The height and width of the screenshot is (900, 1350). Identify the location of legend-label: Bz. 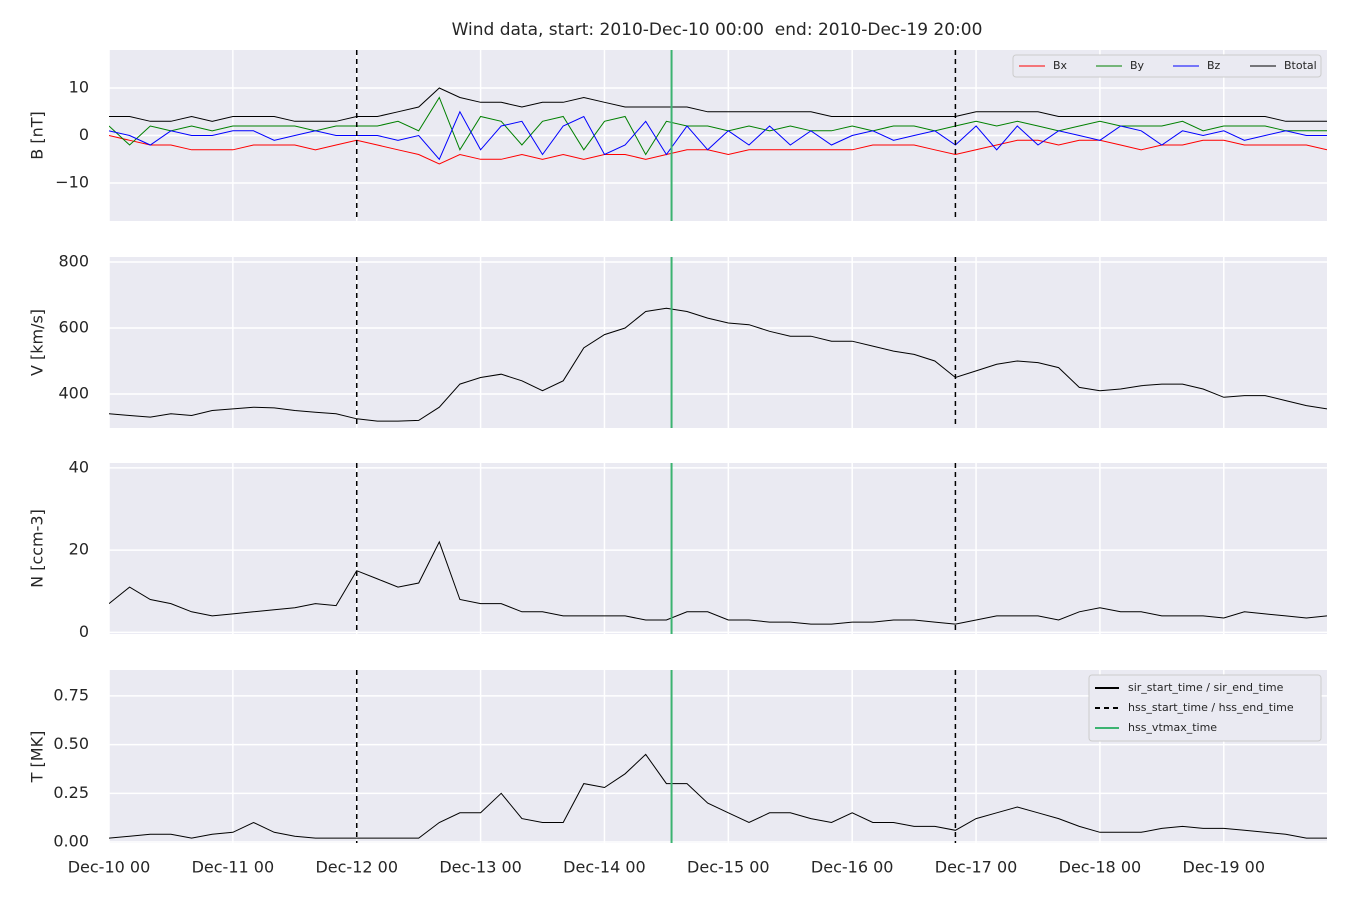
(1214, 65).